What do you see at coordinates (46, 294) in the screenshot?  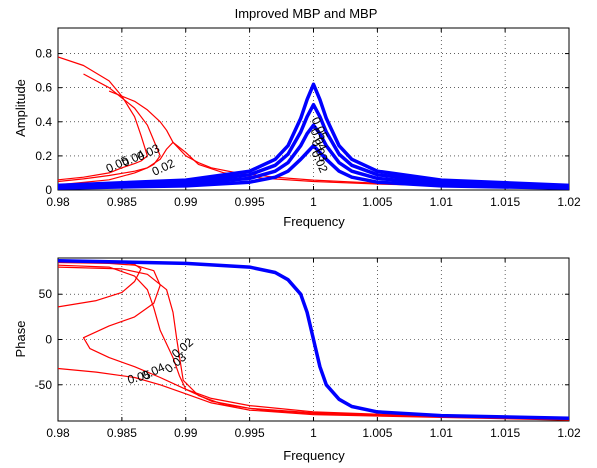 I see `y-tick-label: 50` at bounding box center [46, 294].